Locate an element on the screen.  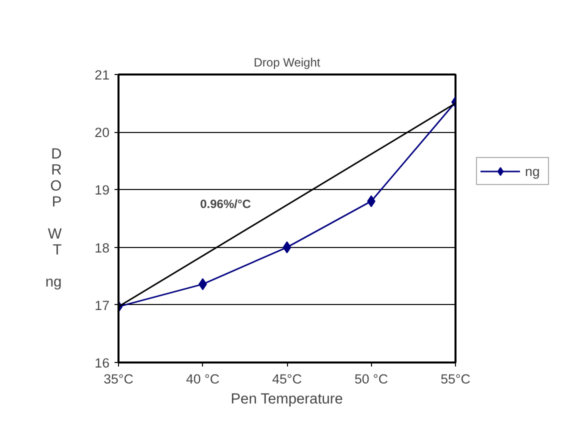
x-tick-label: 50 °C is located at coordinates (371, 379).